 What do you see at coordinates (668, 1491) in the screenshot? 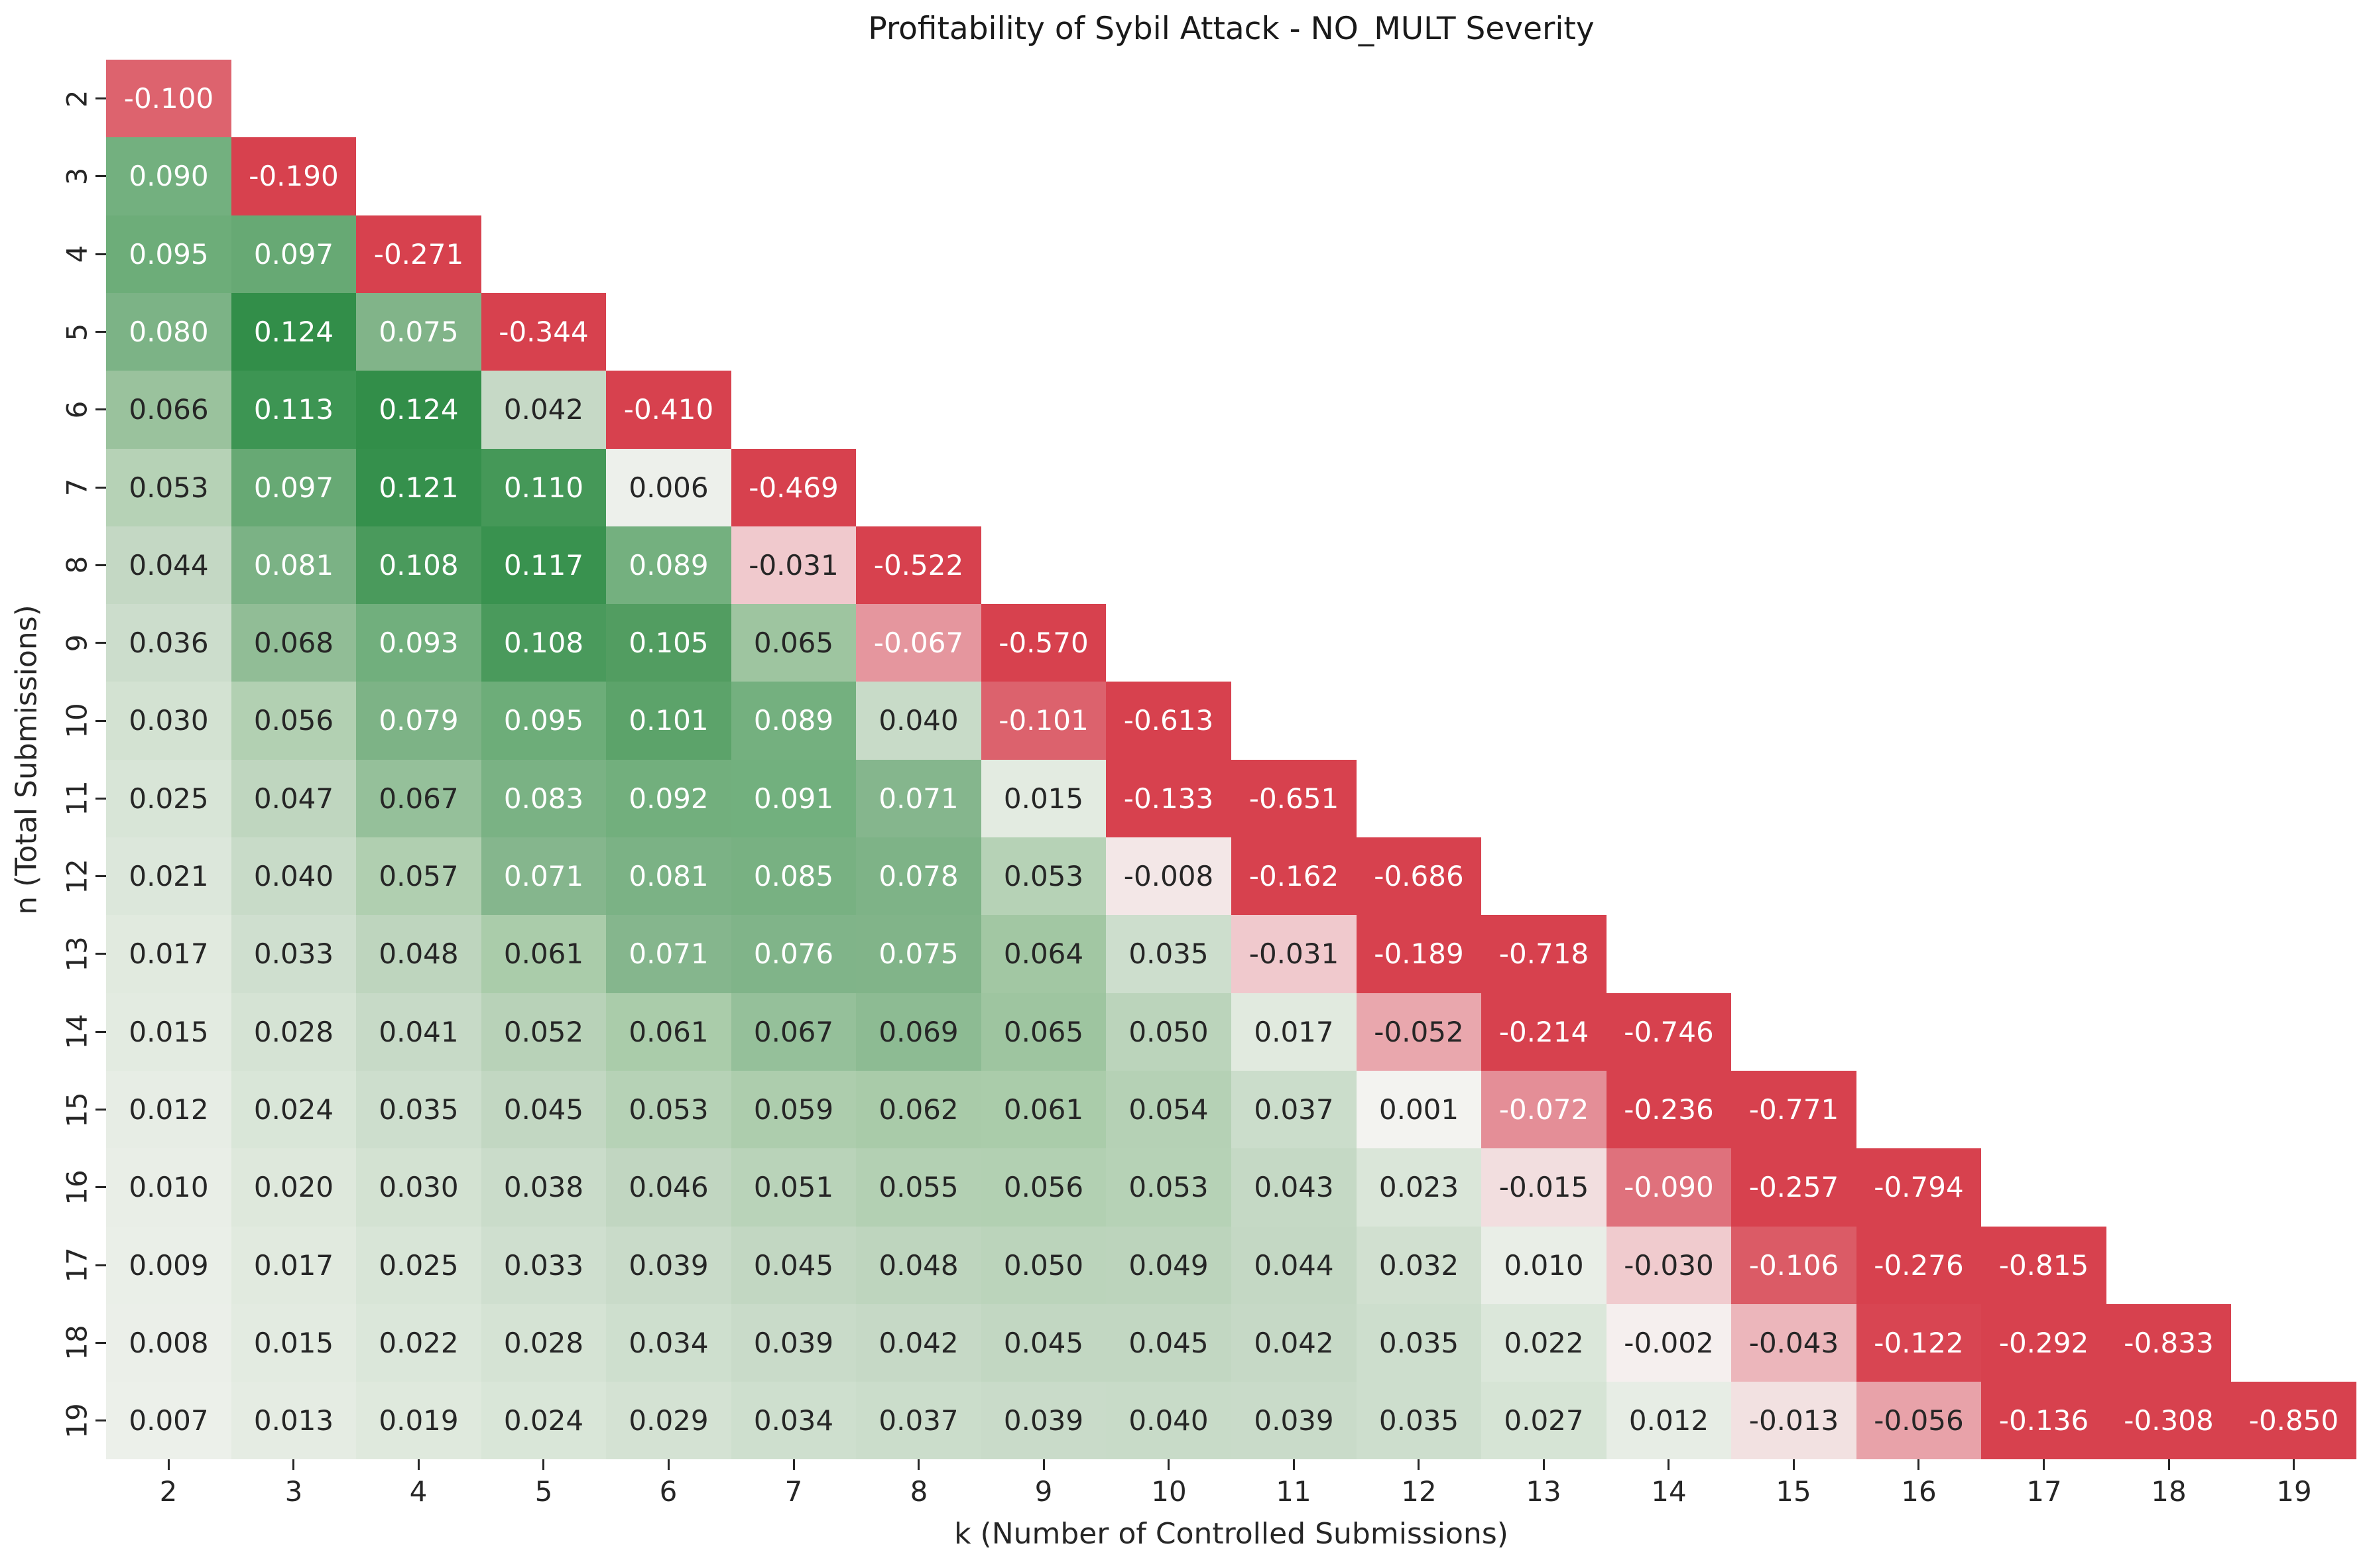
I see `x-tick-label: 6` at bounding box center [668, 1491].